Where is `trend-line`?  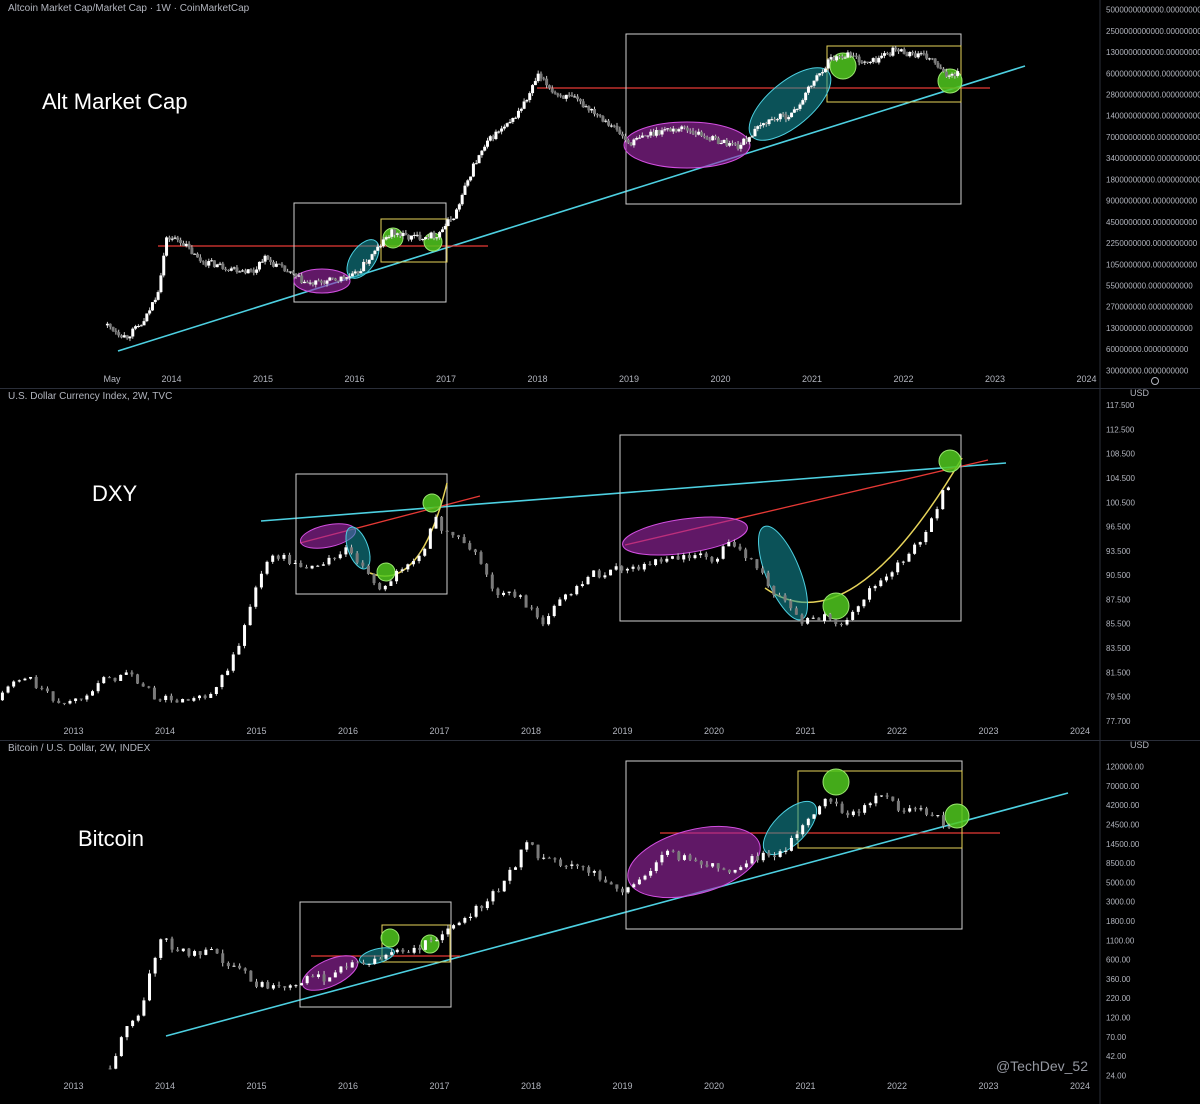
trend-line is located at coordinates (633, 492).